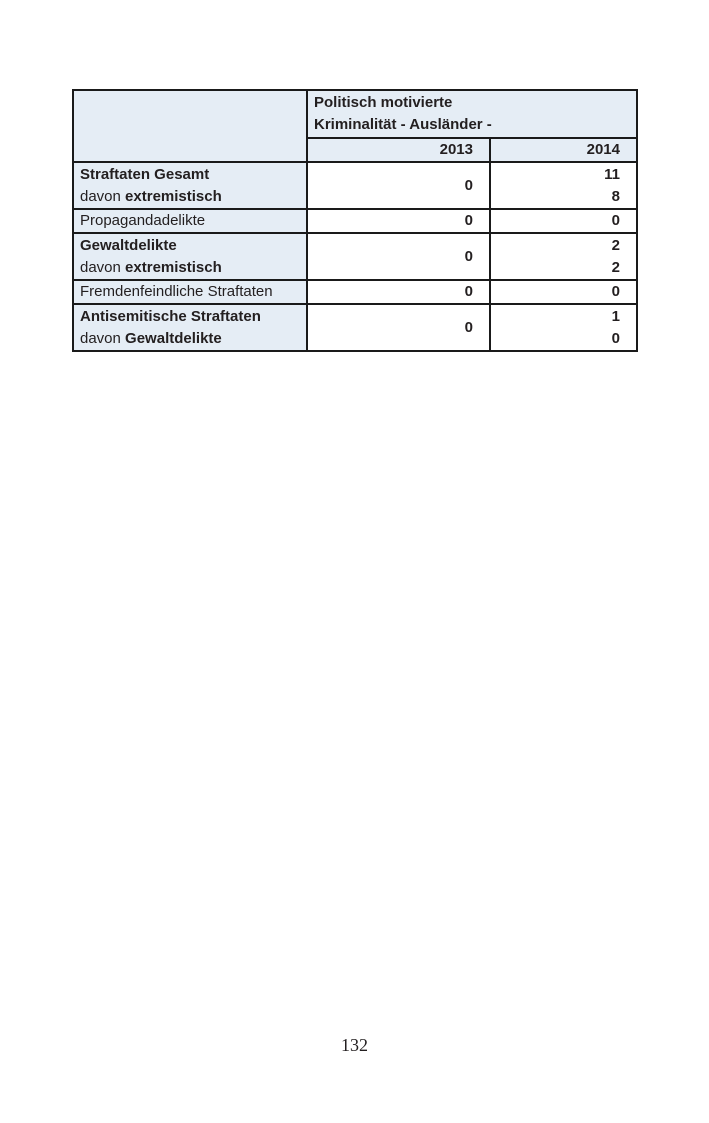 The height and width of the screenshot is (1123, 709). What do you see at coordinates (151, 338) in the screenshot?
I see `row-sublabel: davon Gewaltdelikte` at bounding box center [151, 338].